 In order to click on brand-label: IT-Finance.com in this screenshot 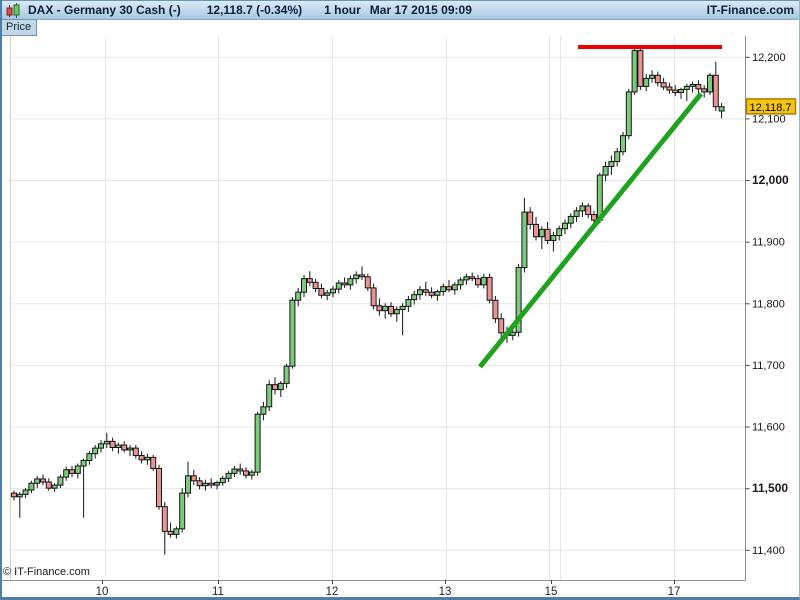, I will do `click(750, 10)`.